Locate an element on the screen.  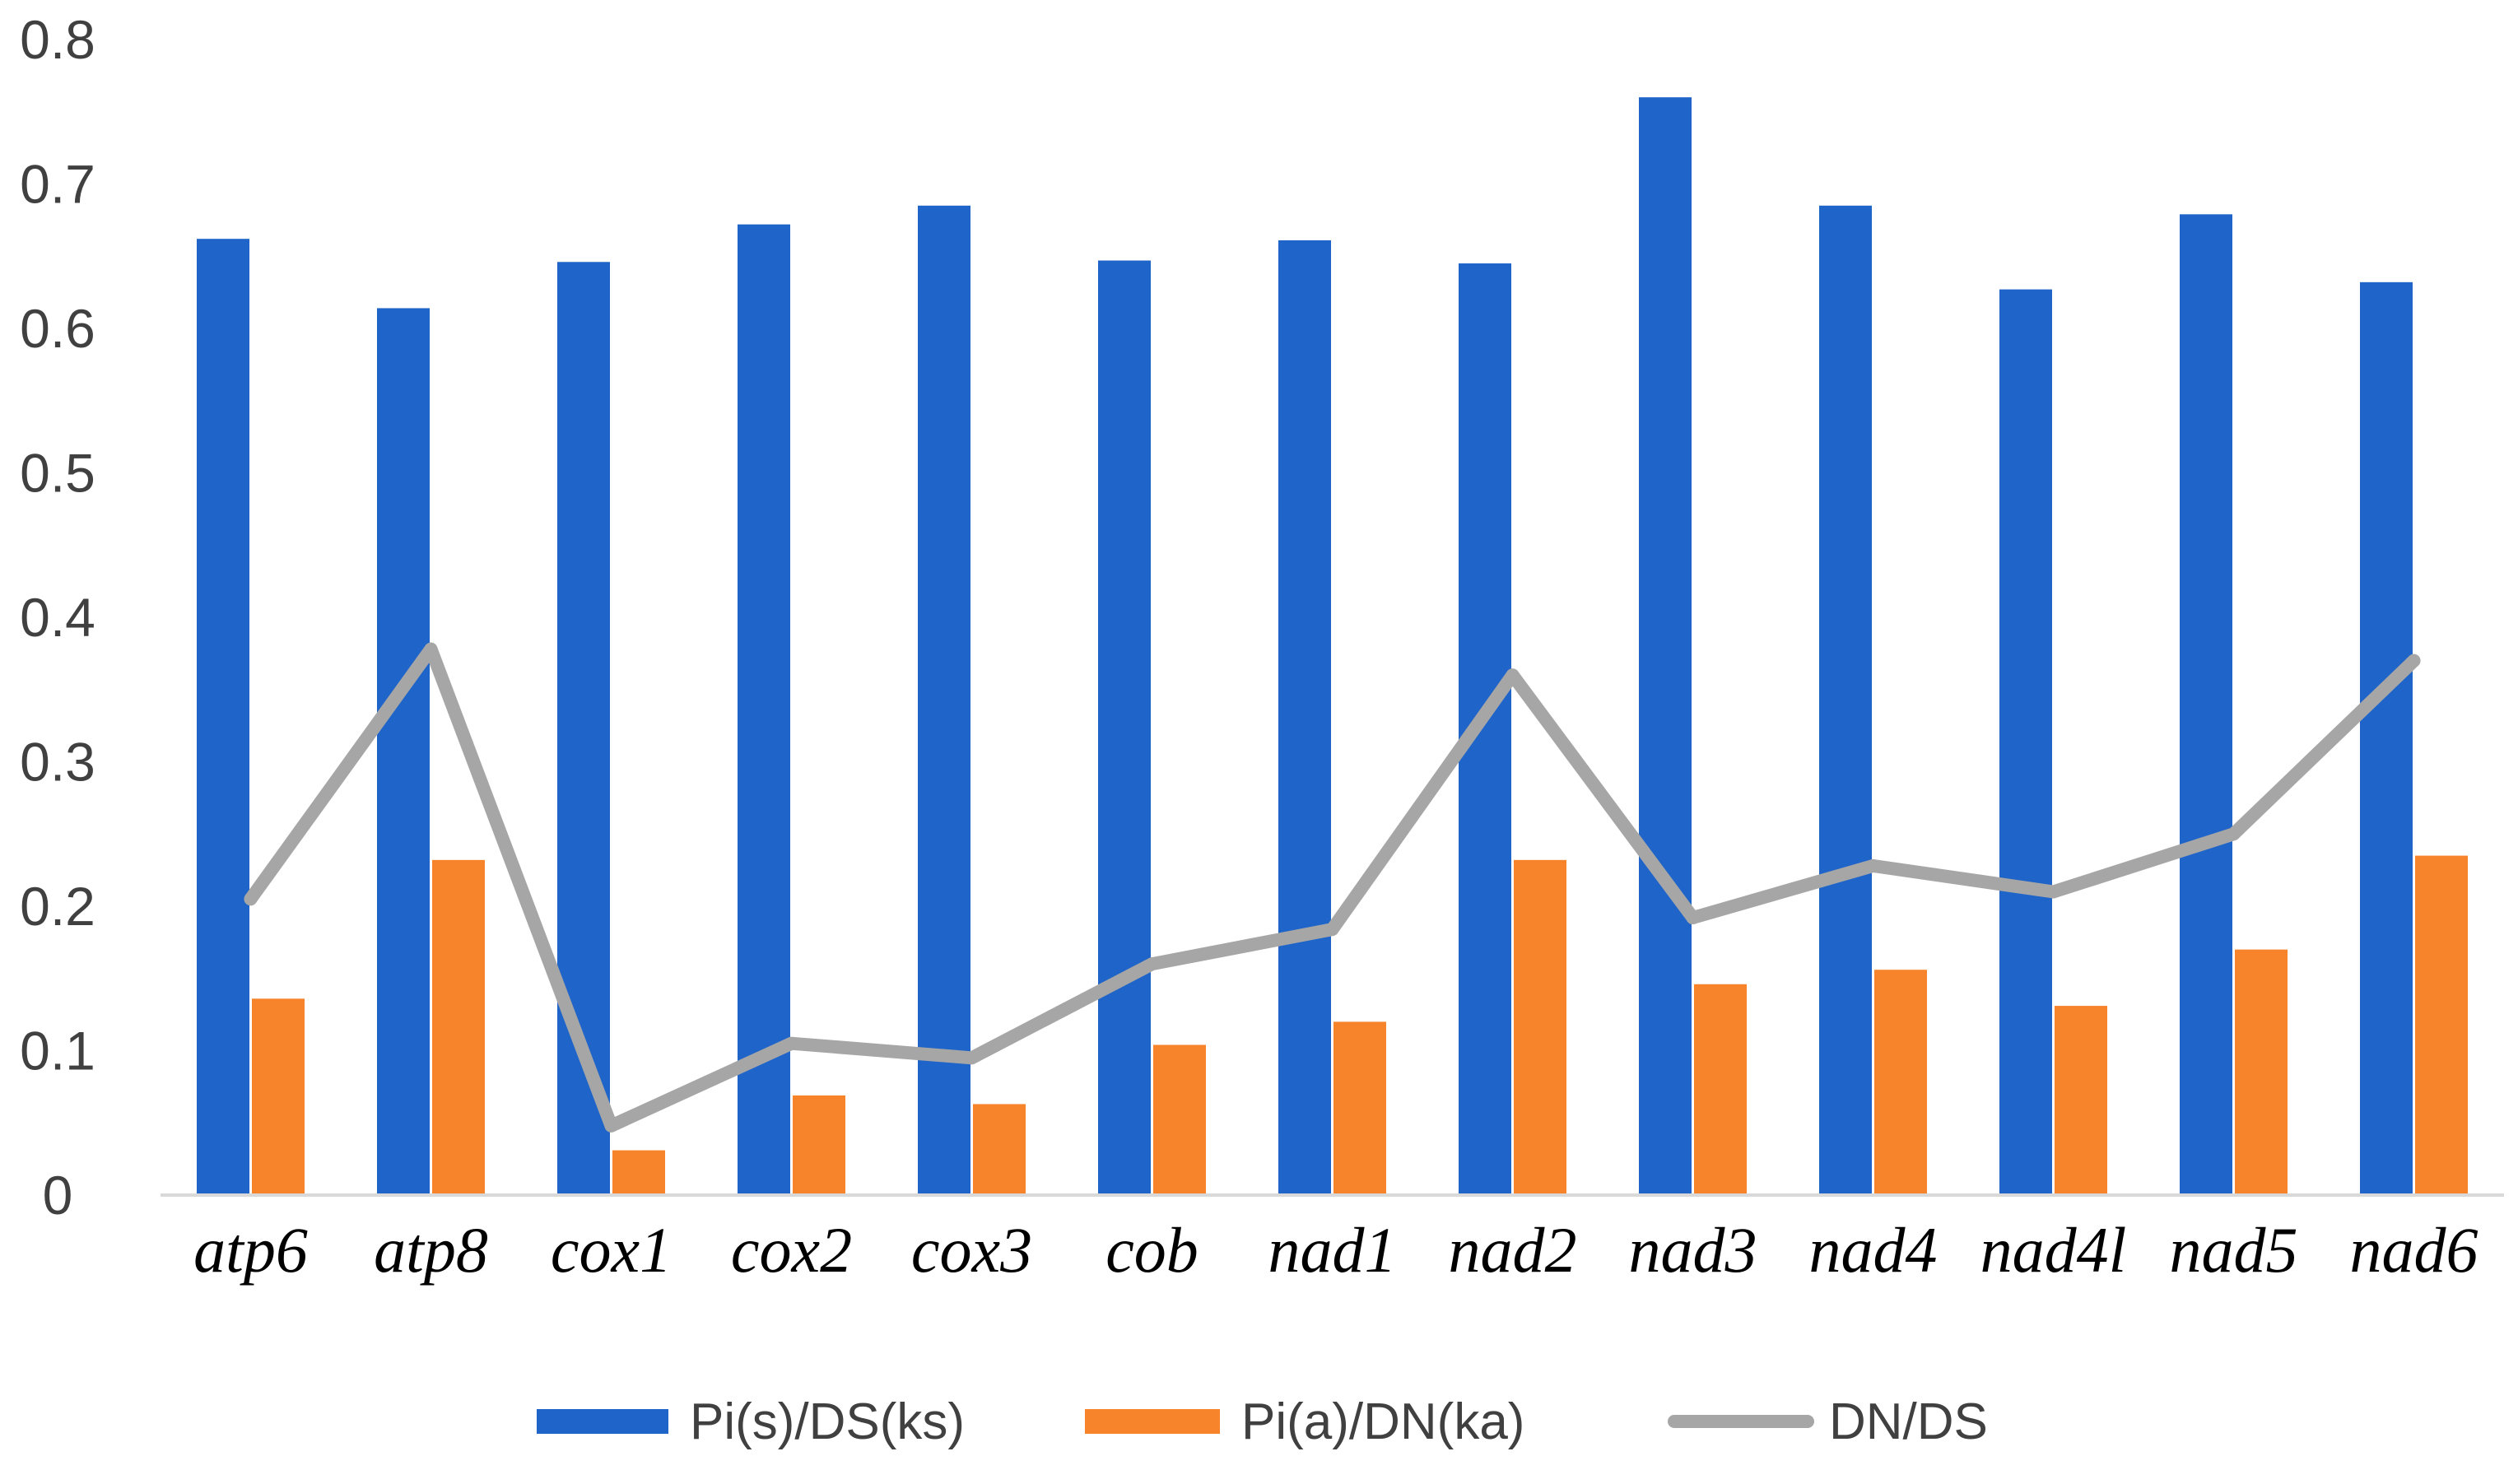
legend: Pi(s)/DS(ks) Pi(a)/DN(ka) DN/DS is located at coordinates (1262, 1421).